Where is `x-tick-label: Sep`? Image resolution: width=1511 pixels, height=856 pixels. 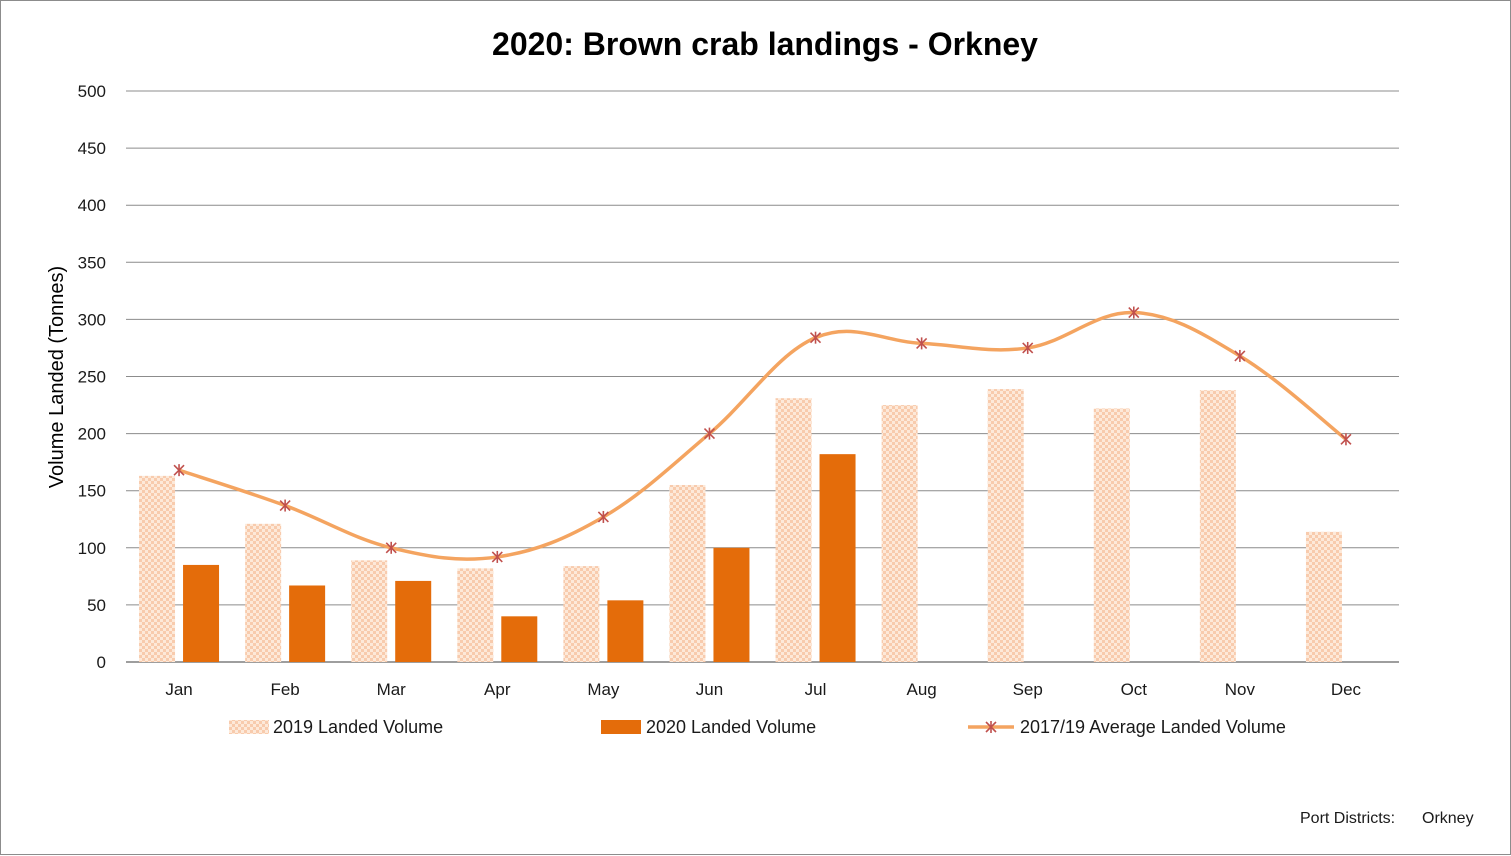 x-tick-label: Sep is located at coordinates (1028, 689).